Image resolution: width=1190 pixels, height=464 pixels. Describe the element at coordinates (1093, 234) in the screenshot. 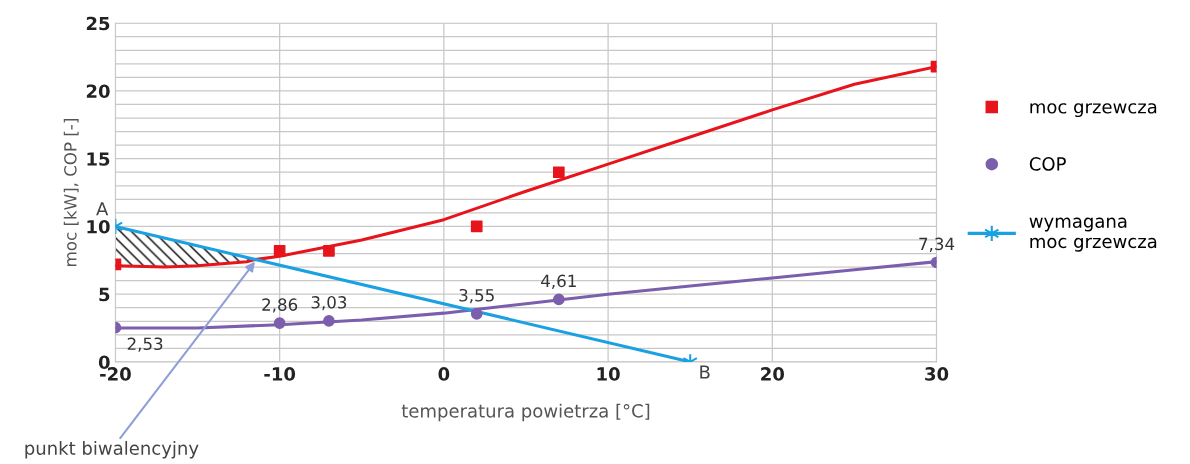

I see `legend-label: wymagana moc grzewcza` at that location.